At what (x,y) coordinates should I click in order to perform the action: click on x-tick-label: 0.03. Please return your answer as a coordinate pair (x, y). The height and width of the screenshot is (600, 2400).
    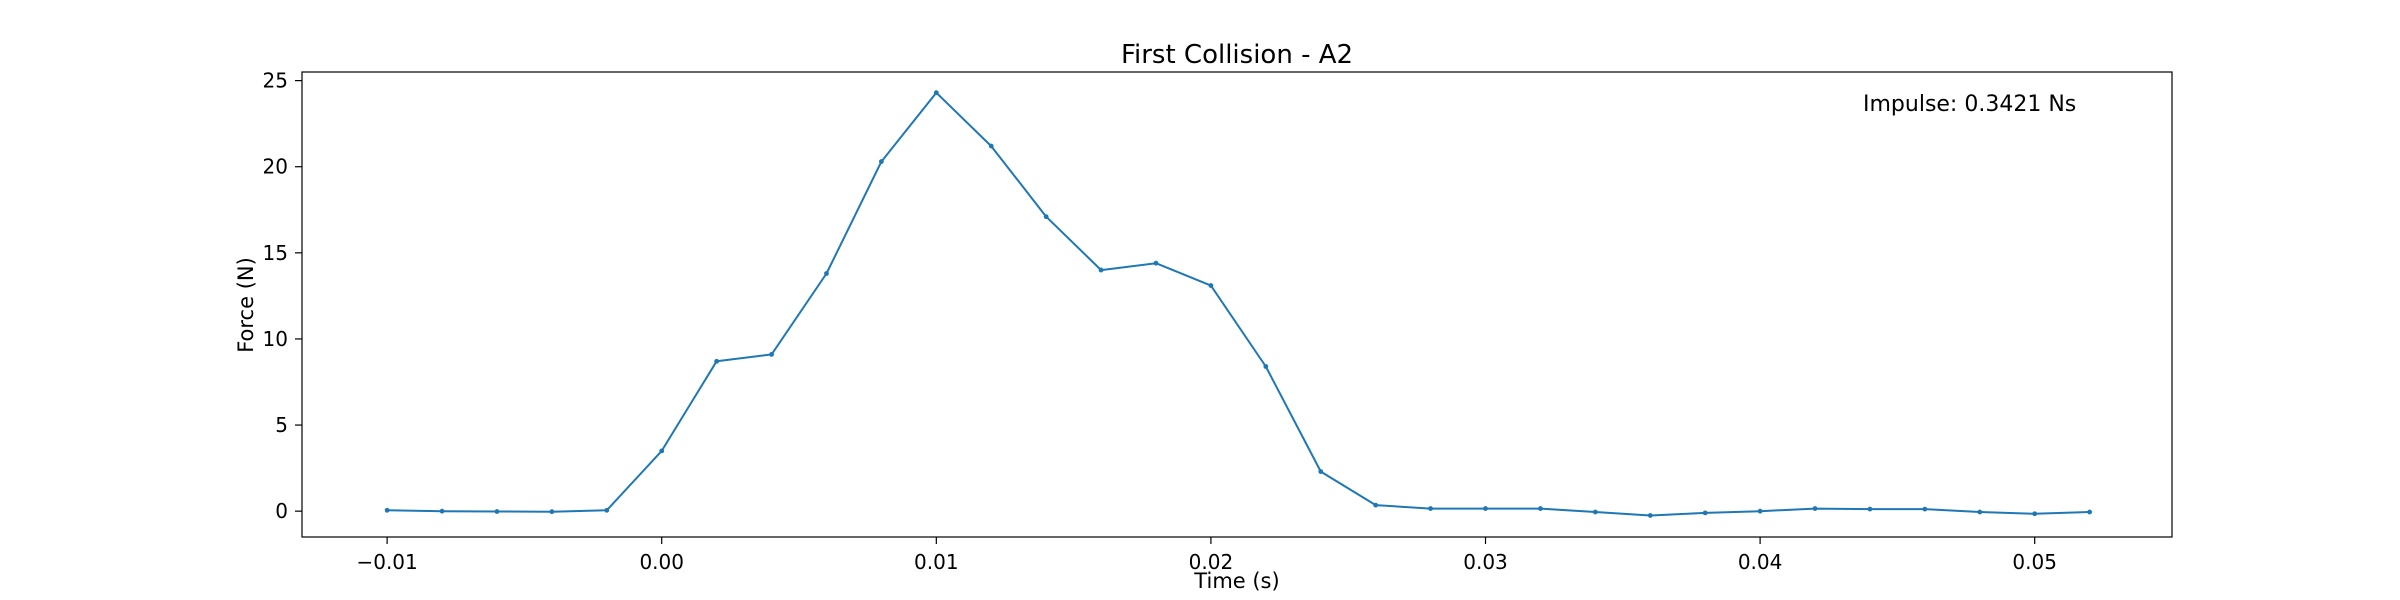
    Looking at the image, I should click on (1485, 562).